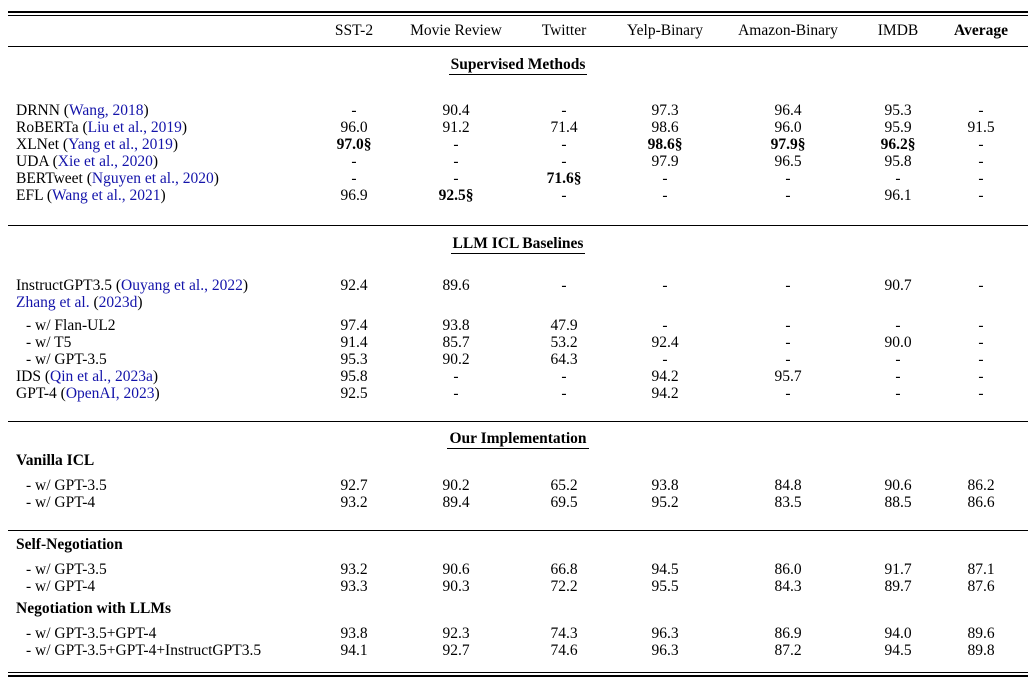 This screenshot has width=1036, height=677. Describe the element at coordinates (53, 303) in the screenshot. I see `citation-link: Zhang et al.` at that location.